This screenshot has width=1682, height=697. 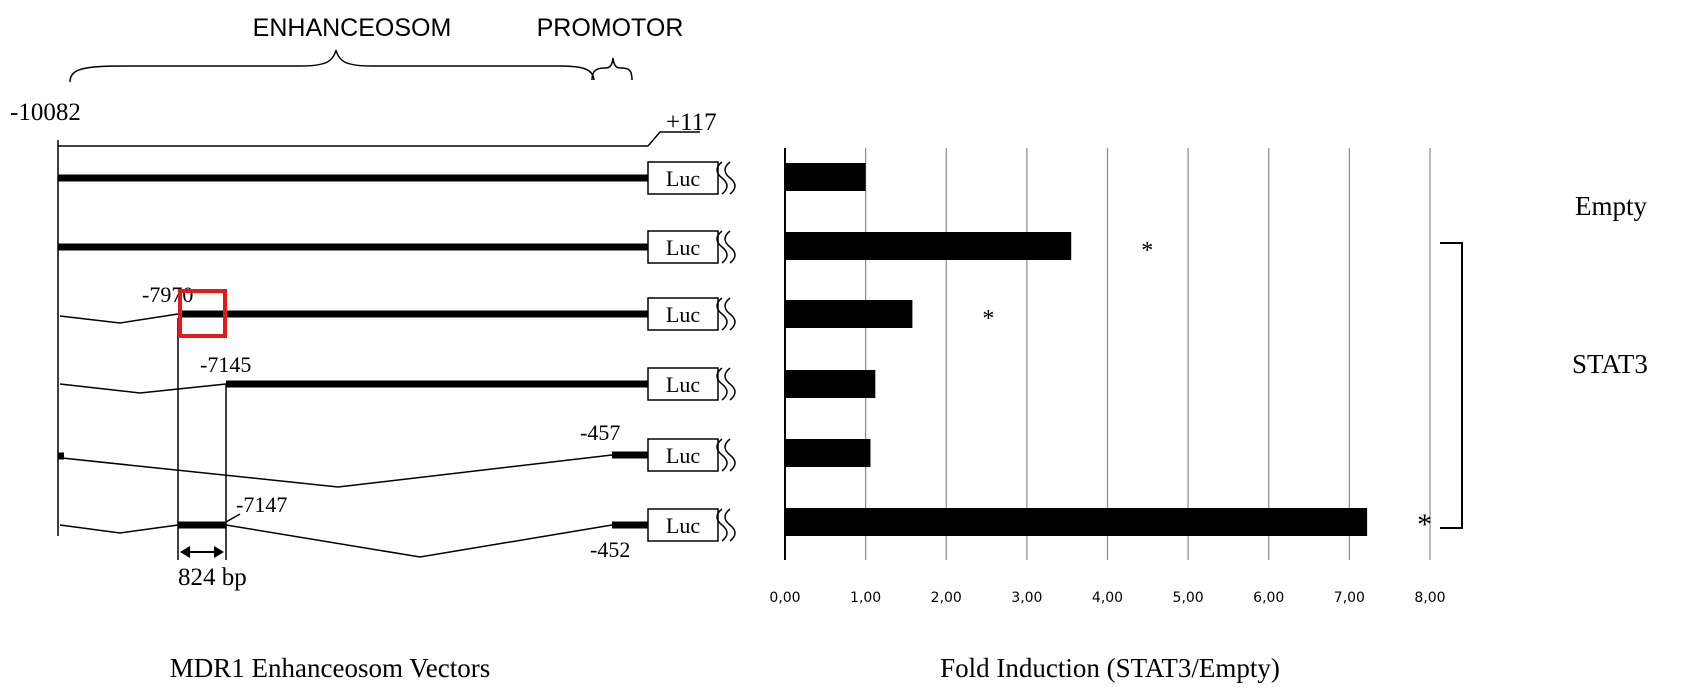 I want to click on construct-6-deletion-right, so click(x=419, y=541).